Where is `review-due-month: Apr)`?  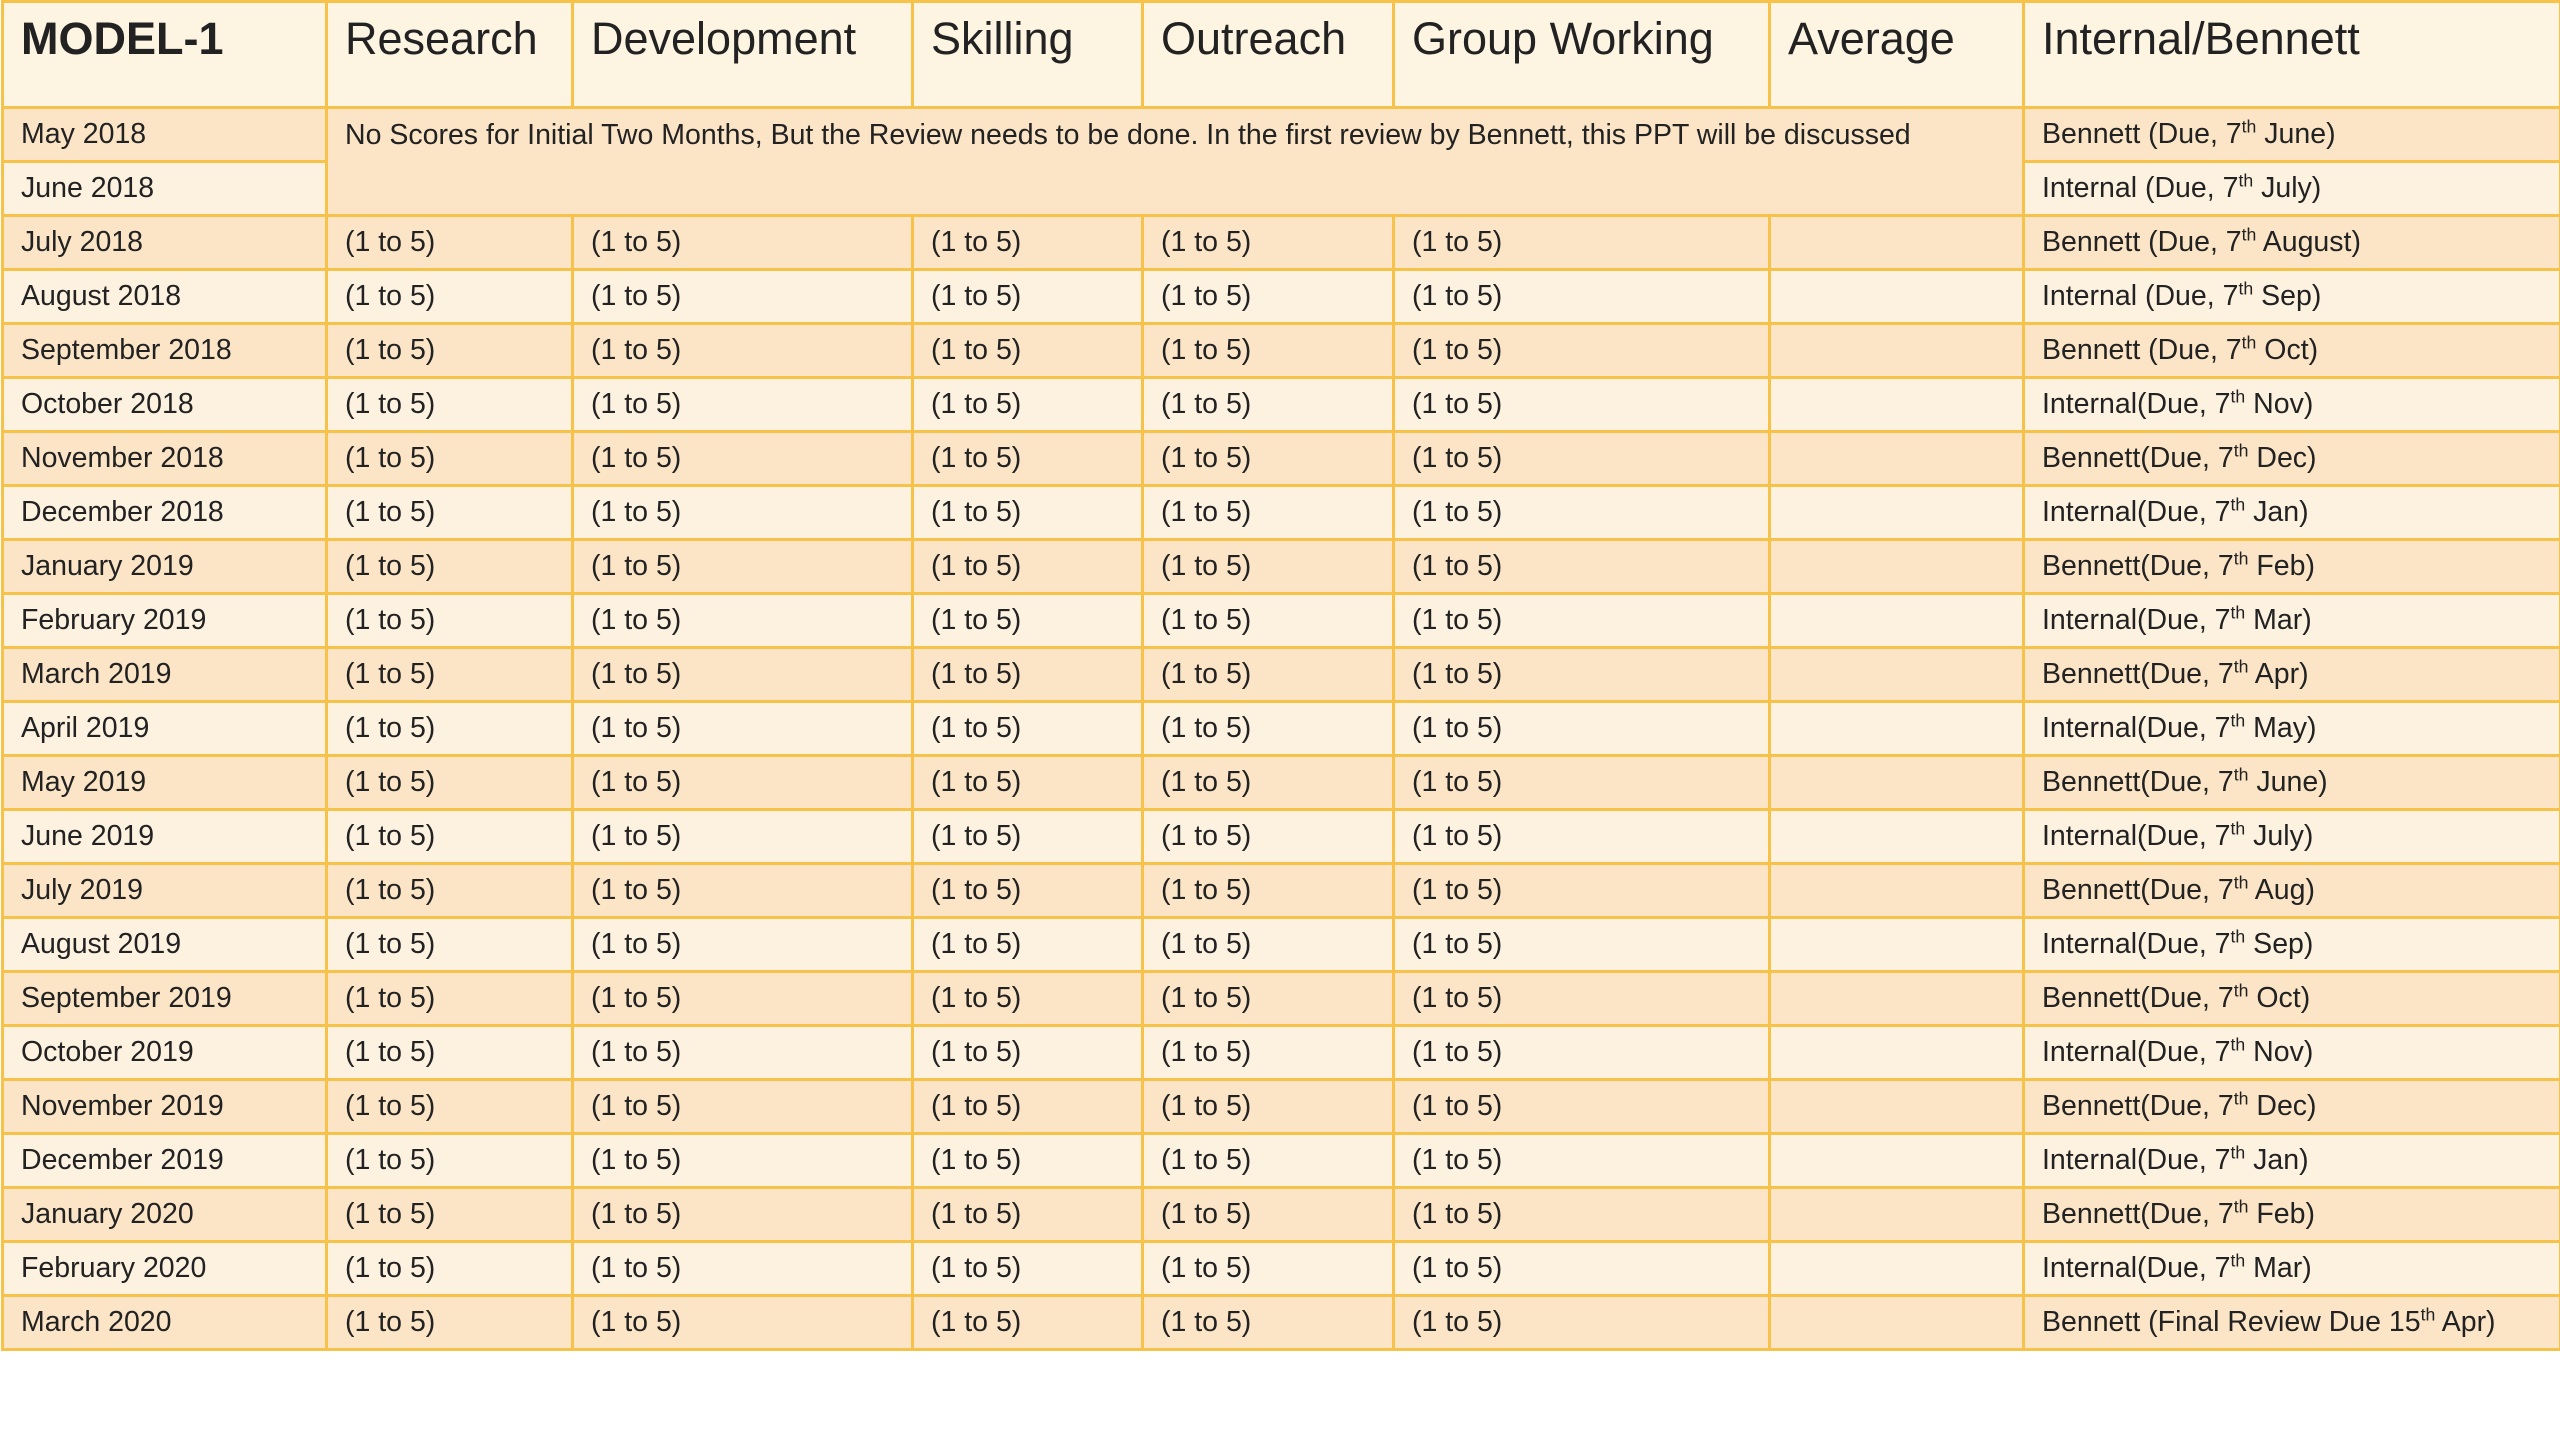 review-due-month: Apr) is located at coordinates (2465, 1322).